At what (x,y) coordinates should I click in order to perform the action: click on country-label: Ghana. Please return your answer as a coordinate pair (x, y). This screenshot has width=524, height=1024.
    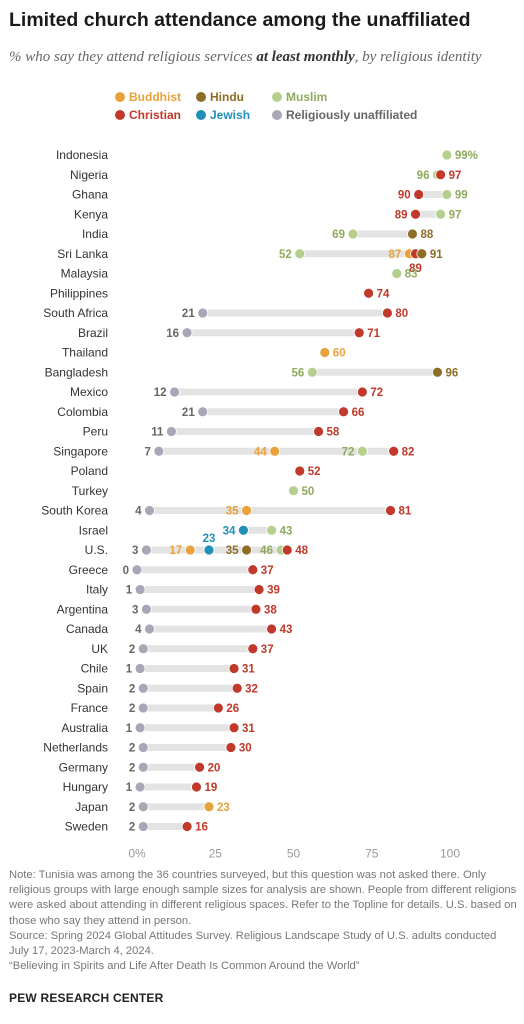
    Looking at the image, I should click on (90, 195).